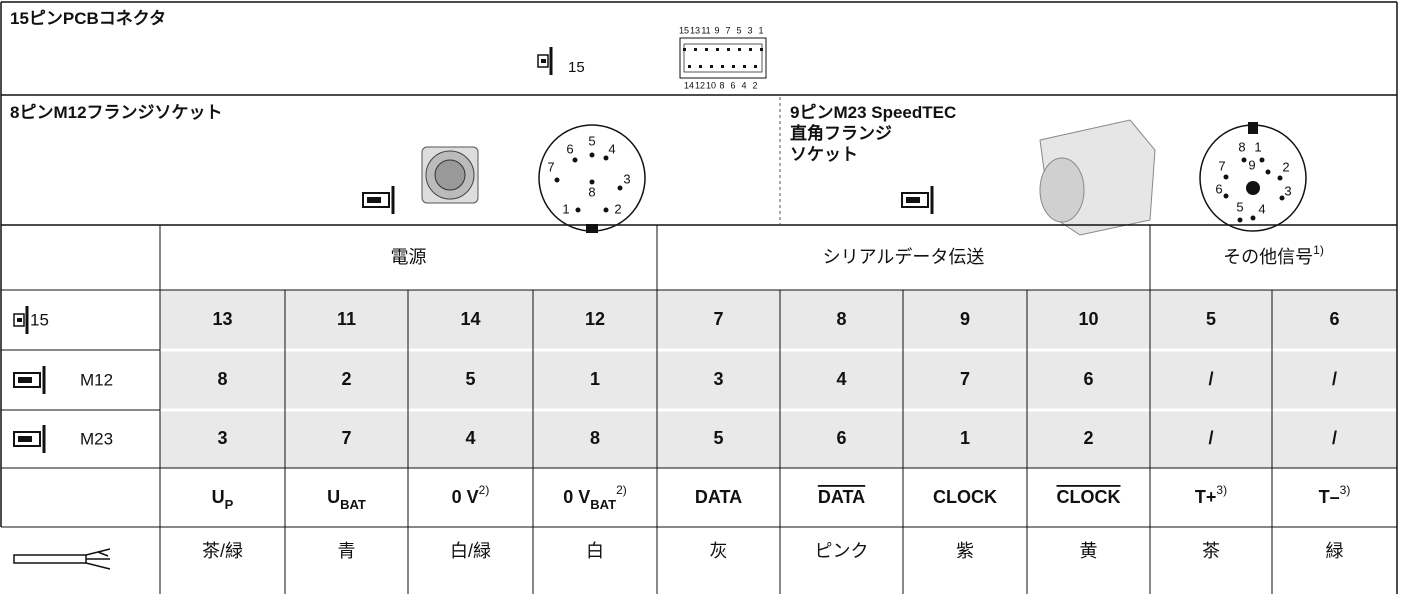 The image size is (1405, 594). Describe the element at coordinates (695, 30) in the screenshot. I see `pin-number: 13` at that location.